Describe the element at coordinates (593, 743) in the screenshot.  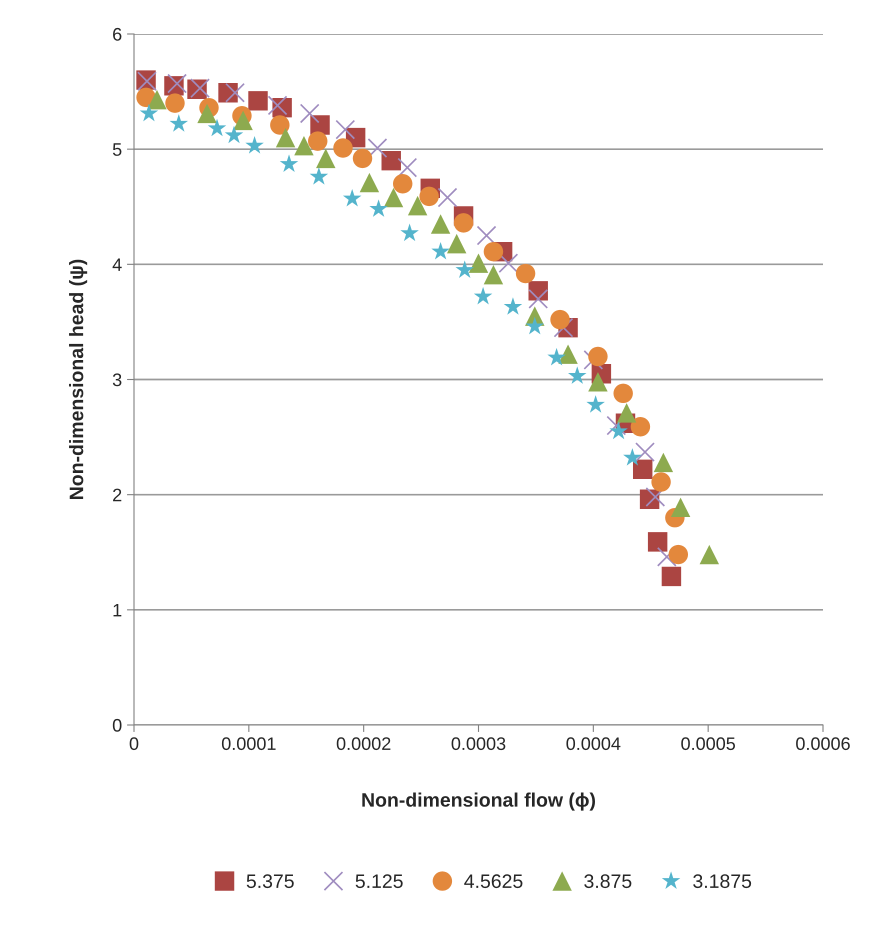
I see `x-tick-label: 0.0004` at that location.